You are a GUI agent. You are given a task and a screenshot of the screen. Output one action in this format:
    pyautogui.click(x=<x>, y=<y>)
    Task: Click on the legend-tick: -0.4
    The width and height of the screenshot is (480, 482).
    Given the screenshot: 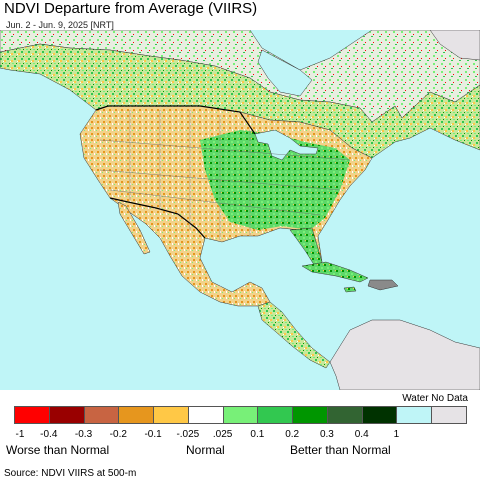 What is the action you would take?
    pyautogui.click(x=49, y=434)
    